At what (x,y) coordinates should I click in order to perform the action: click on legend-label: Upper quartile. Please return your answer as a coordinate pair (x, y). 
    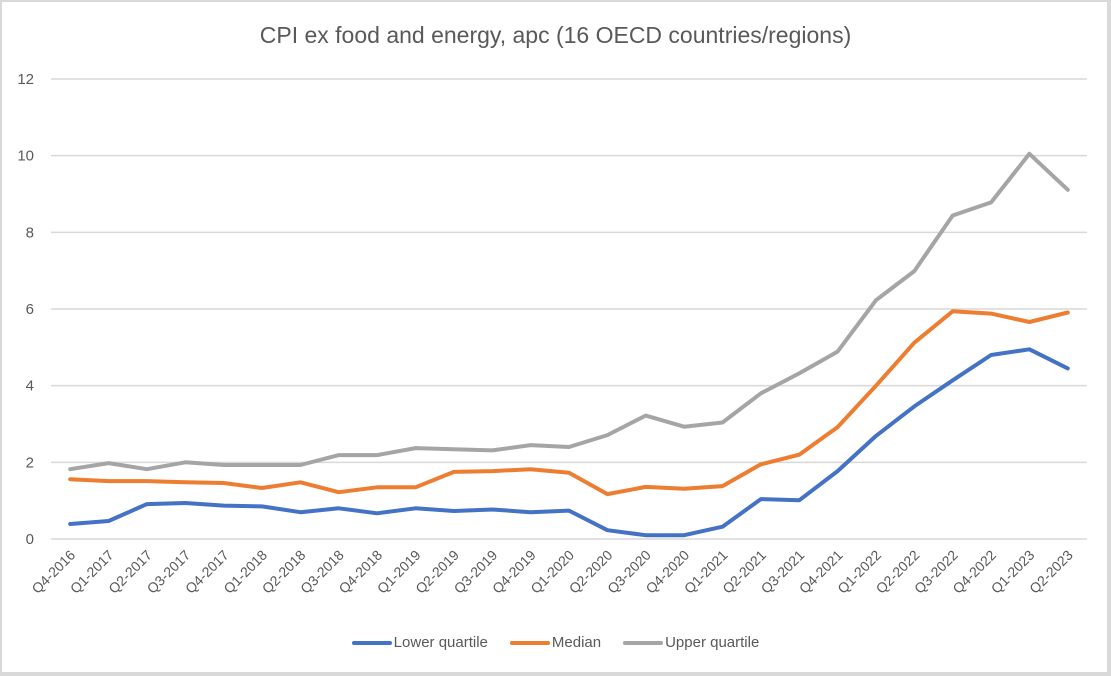
    Looking at the image, I should click on (712, 642).